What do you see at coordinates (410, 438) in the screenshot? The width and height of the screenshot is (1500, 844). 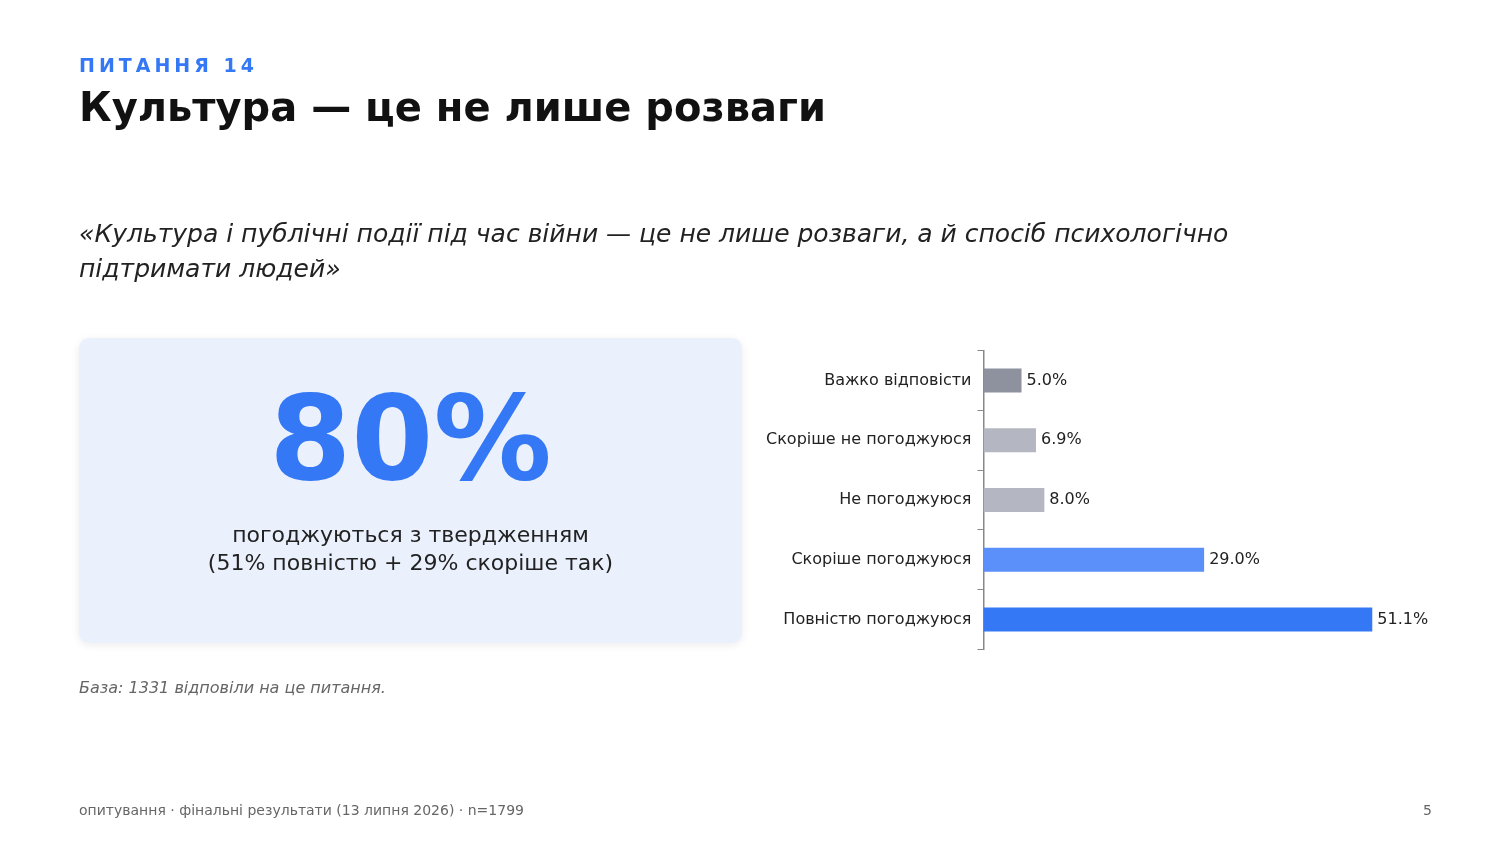 I see `text: 80%` at bounding box center [410, 438].